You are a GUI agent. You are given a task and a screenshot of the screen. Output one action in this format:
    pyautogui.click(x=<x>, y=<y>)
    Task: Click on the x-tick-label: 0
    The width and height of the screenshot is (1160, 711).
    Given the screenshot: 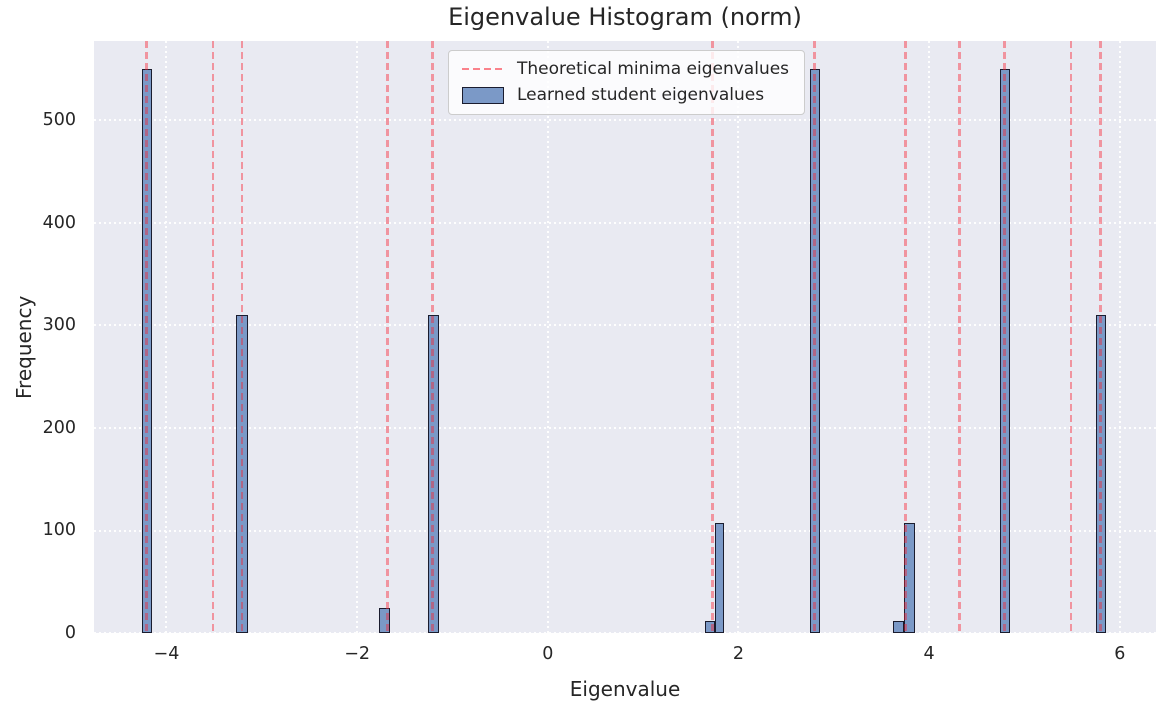 What is the action you would take?
    pyautogui.click(x=548, y=654)
    